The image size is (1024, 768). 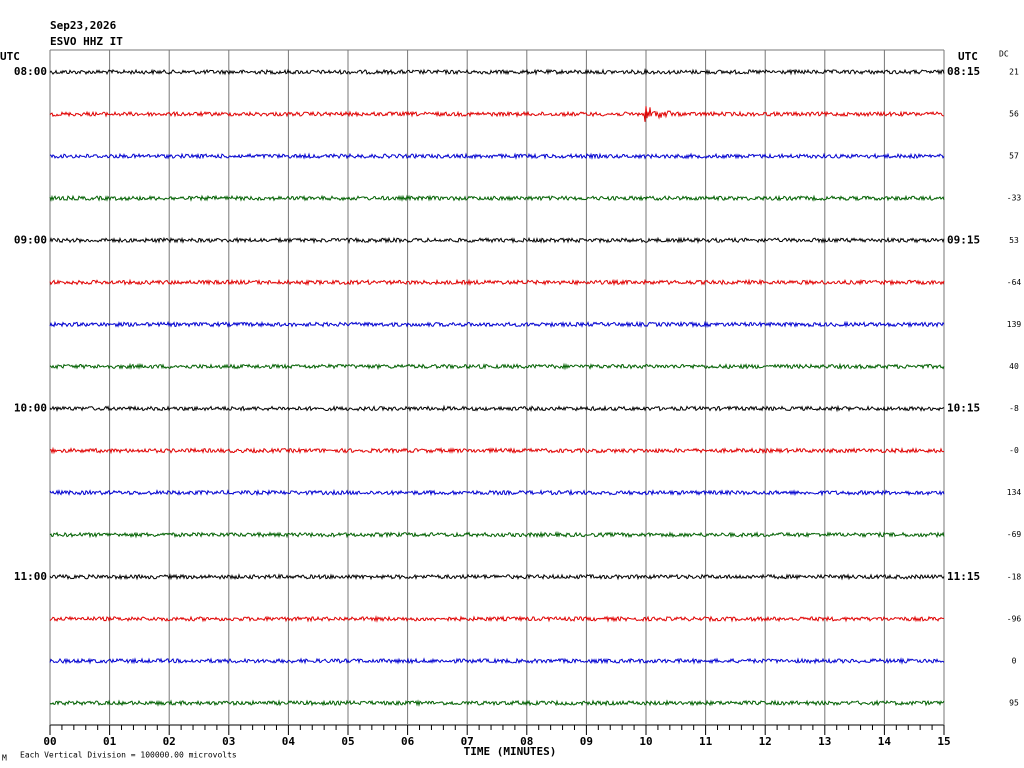 I want to click on right-zone: UTC, so click(x=968, y=56).